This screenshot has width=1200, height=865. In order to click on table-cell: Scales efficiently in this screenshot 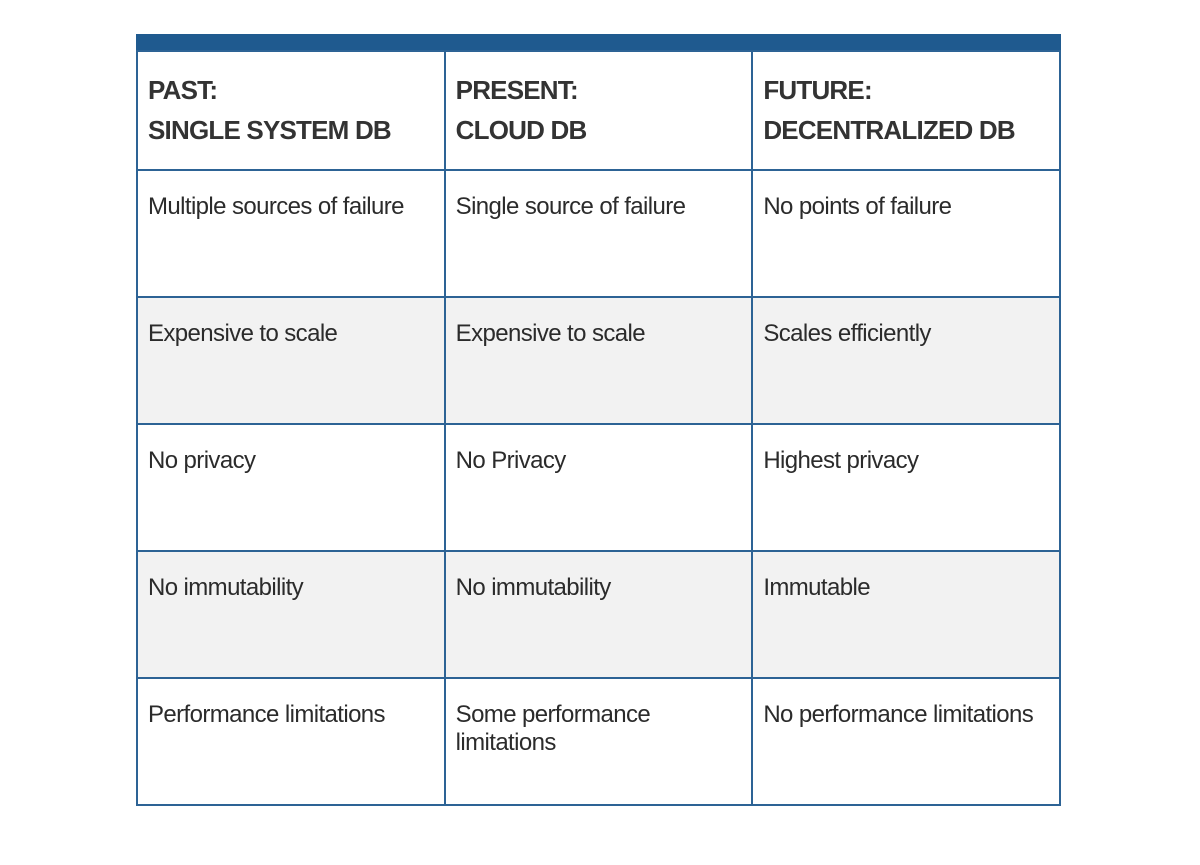, I will do `click(906, 360)`.